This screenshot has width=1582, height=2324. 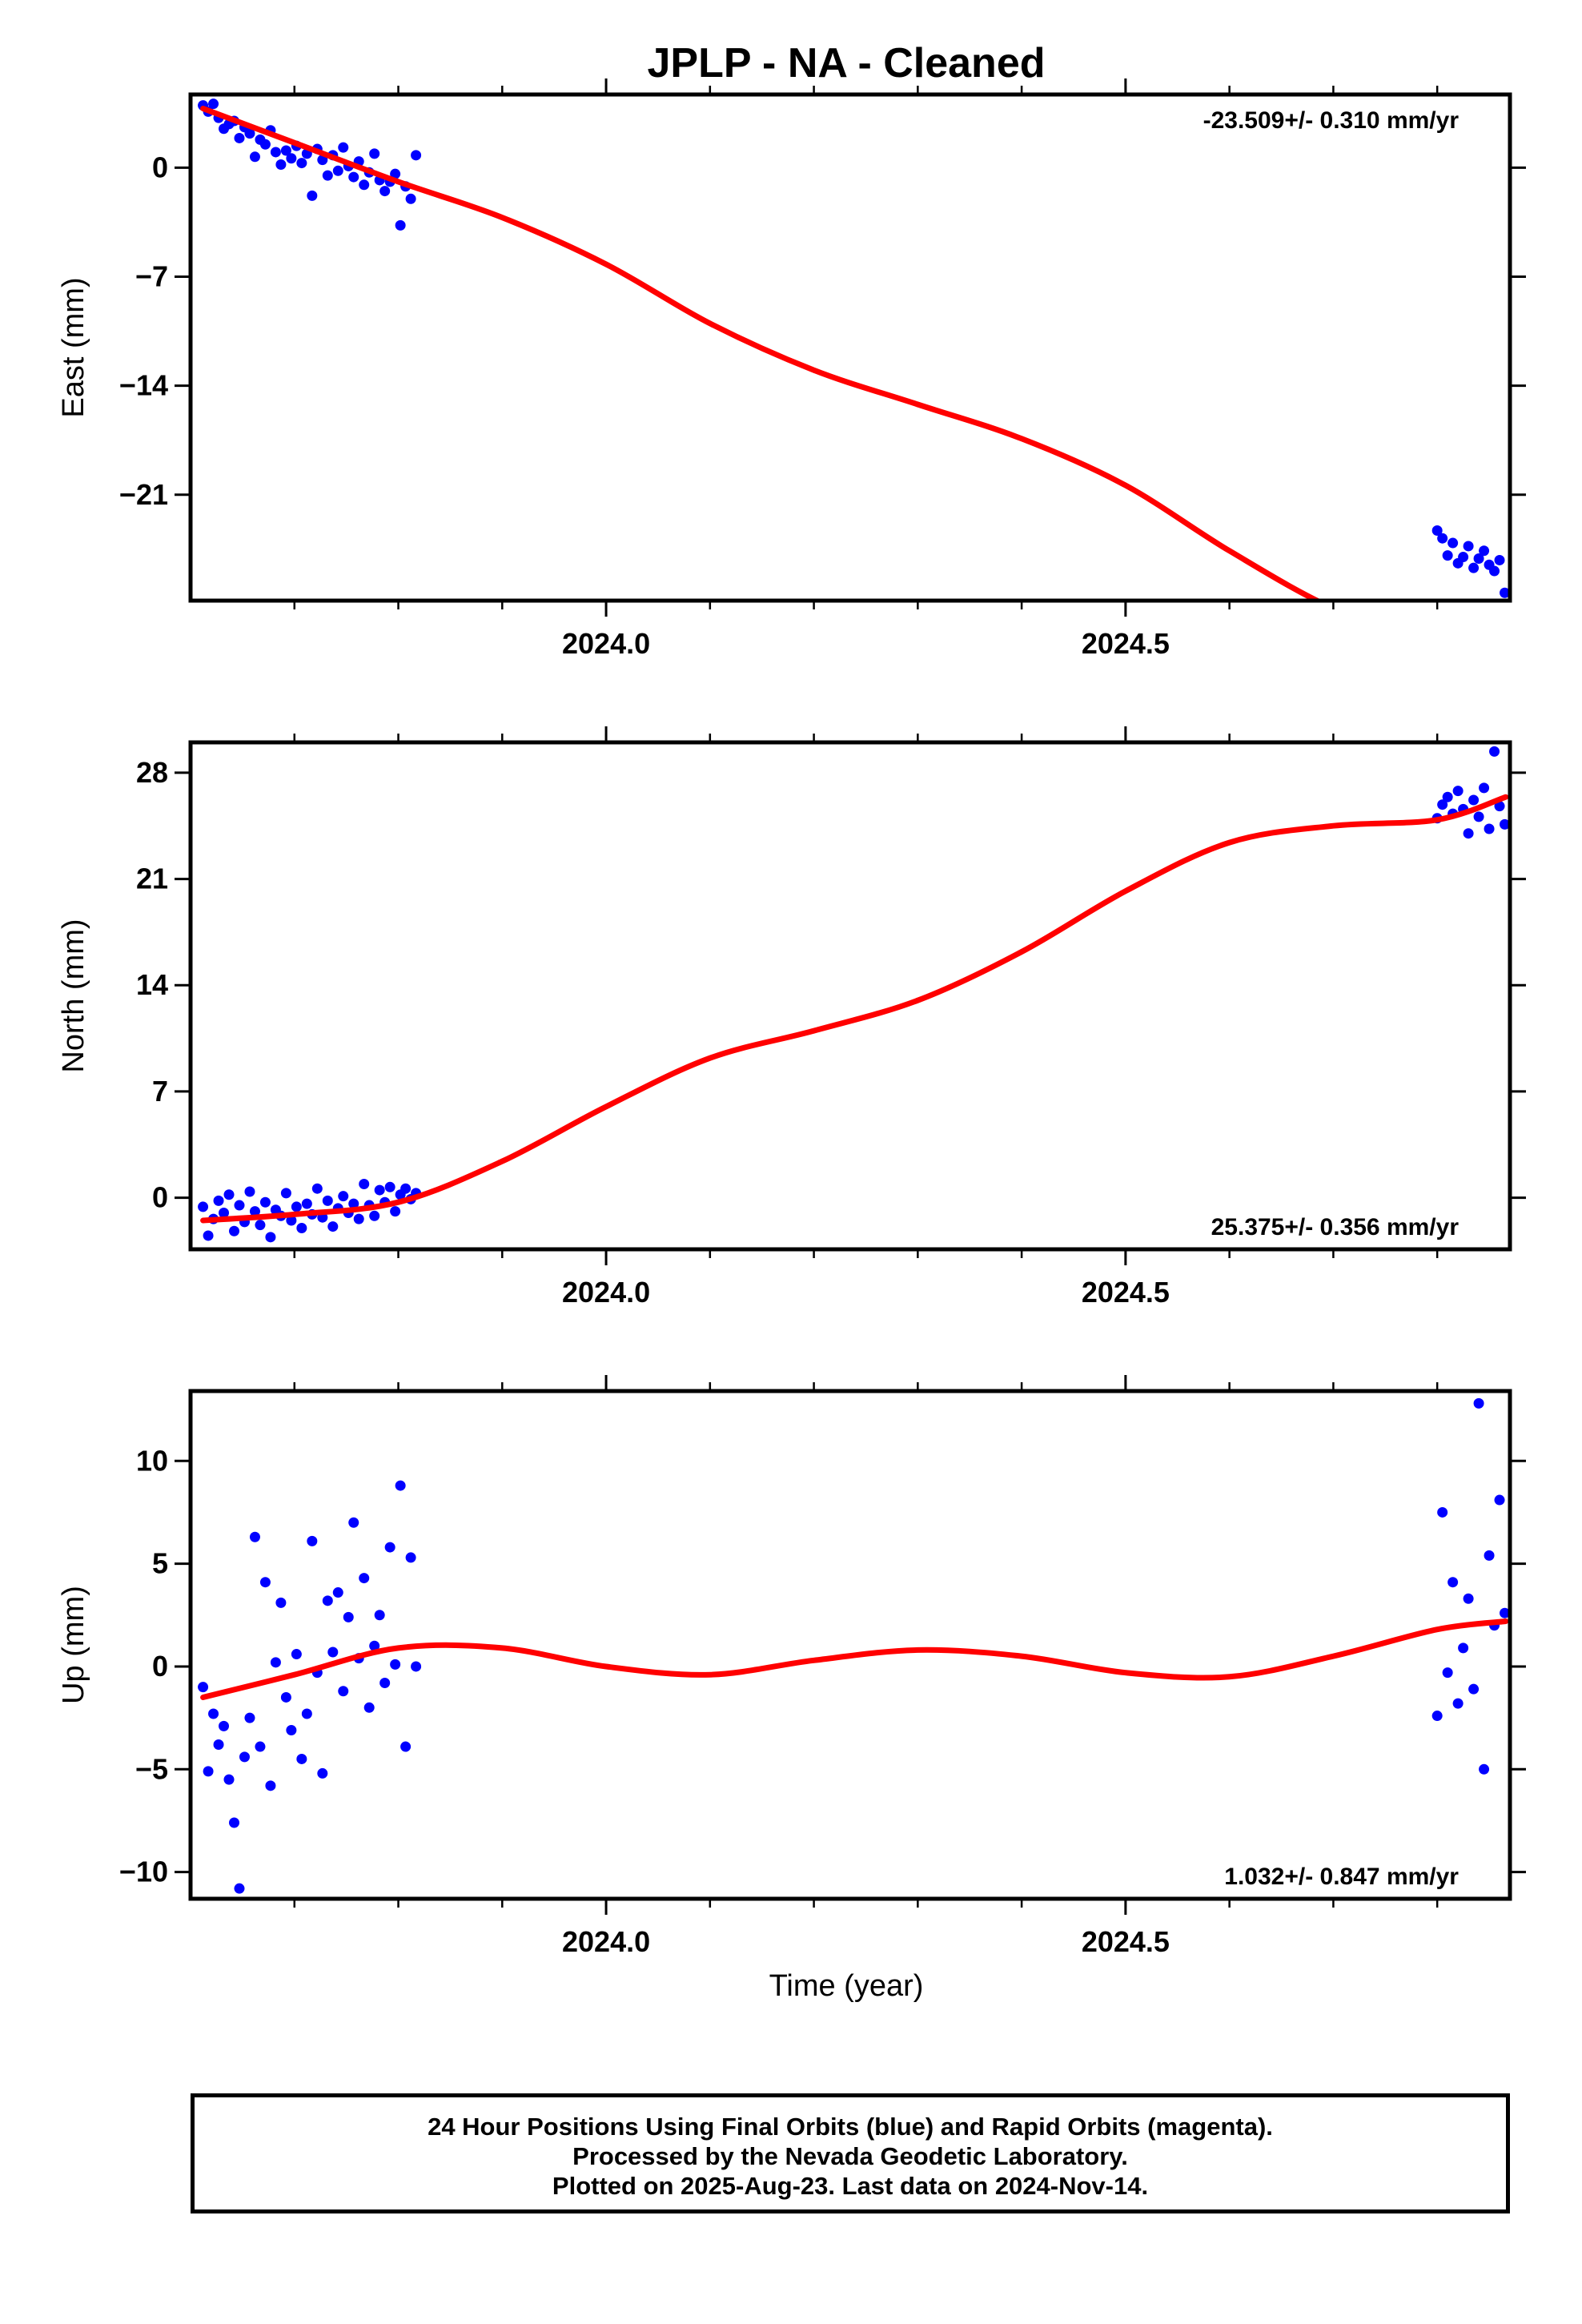 I want to click on east-x-tick-label: 2024.0, so click(x=606, y=644).